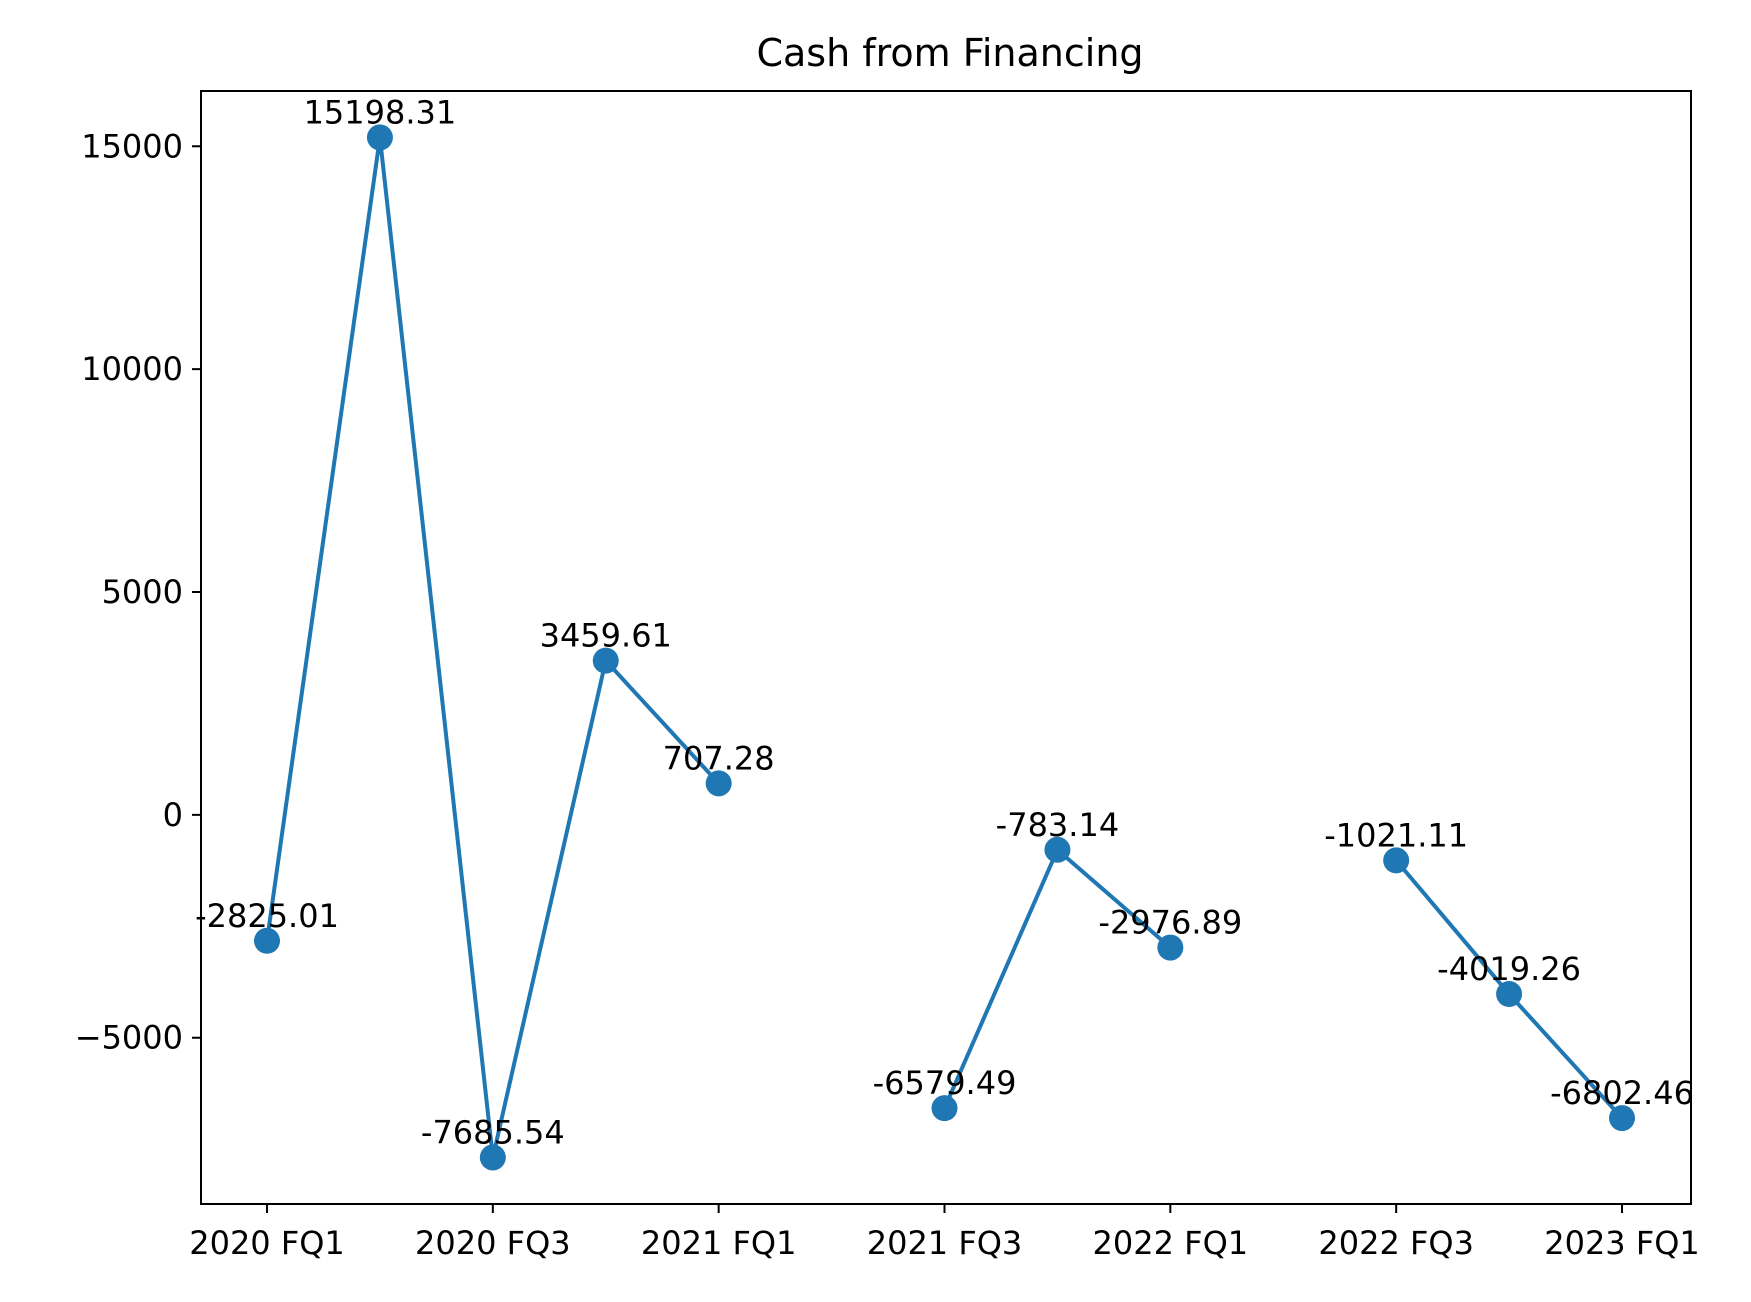  Describe the element at coordinates (493, 1132) in the screenshot. I see `data-label: -7685.54` at that location.